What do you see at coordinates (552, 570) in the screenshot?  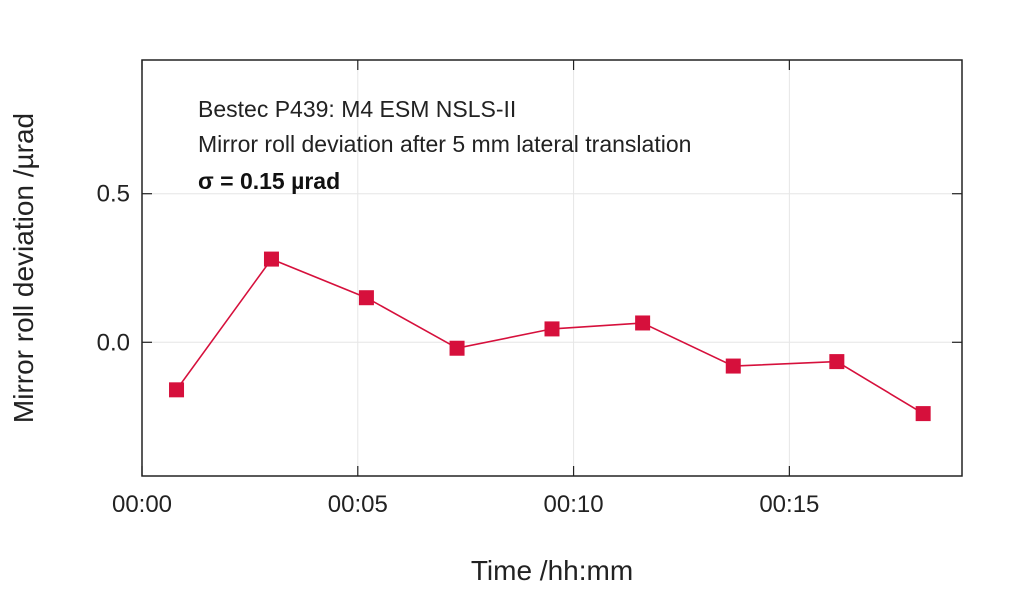 I see `x-axis-title: Time /hh:mm` at bounding box center [552, 570].